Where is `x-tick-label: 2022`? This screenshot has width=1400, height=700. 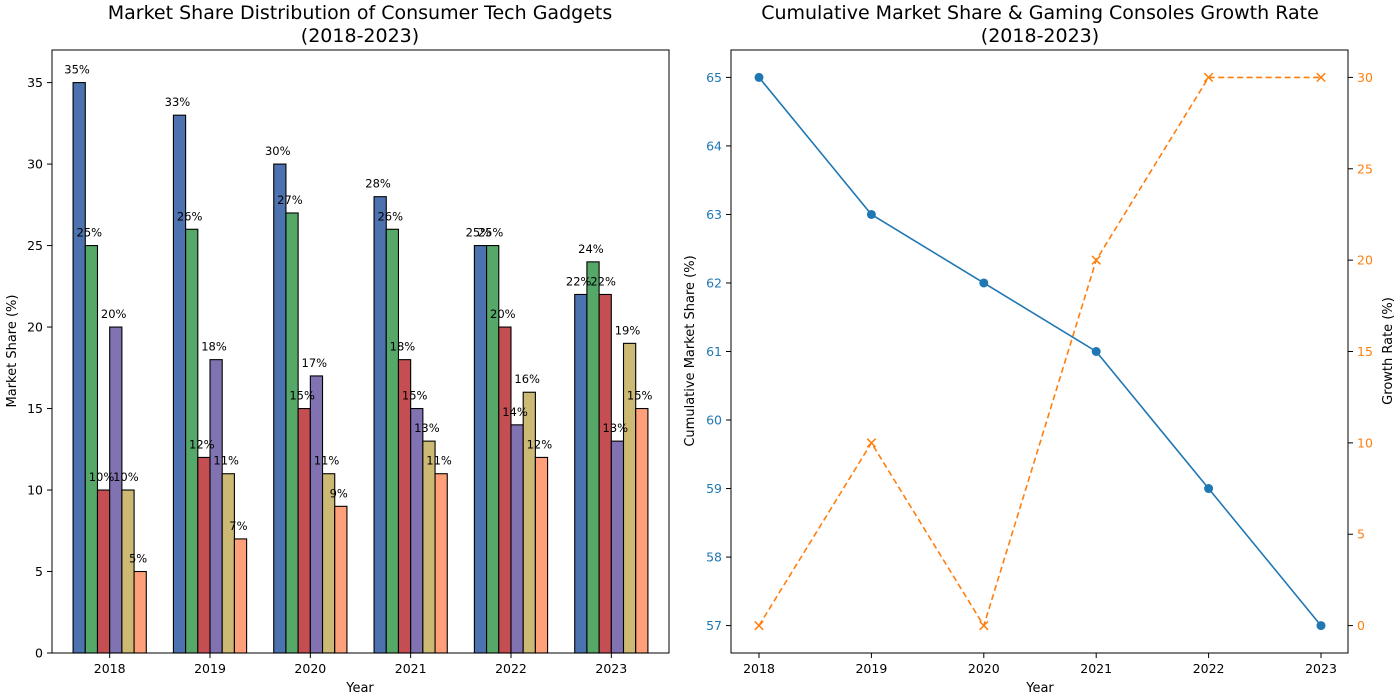
x-tick-label: 2022 is located at coordinates (1209, 668).